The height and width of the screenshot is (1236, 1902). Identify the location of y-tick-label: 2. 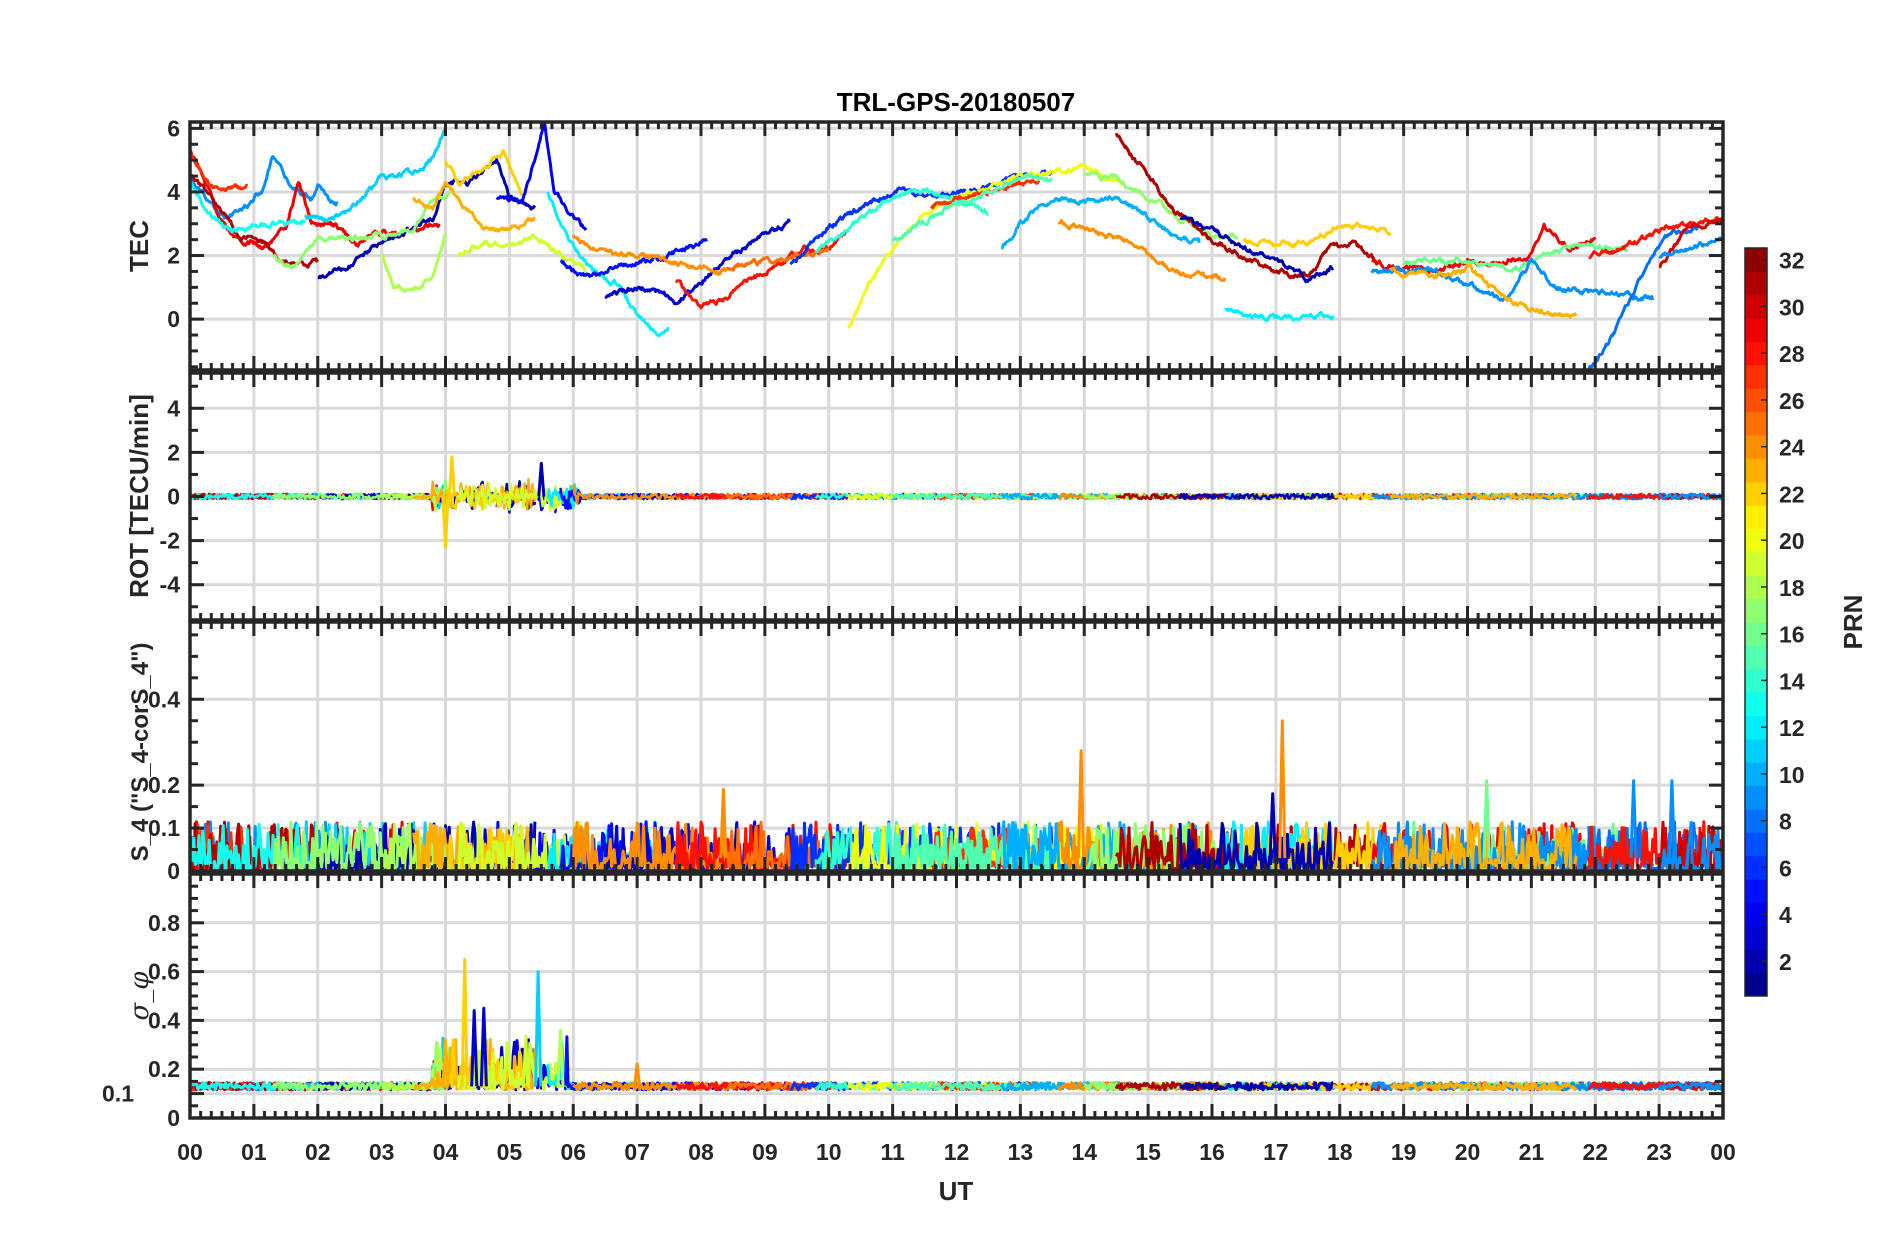
(173, 452).